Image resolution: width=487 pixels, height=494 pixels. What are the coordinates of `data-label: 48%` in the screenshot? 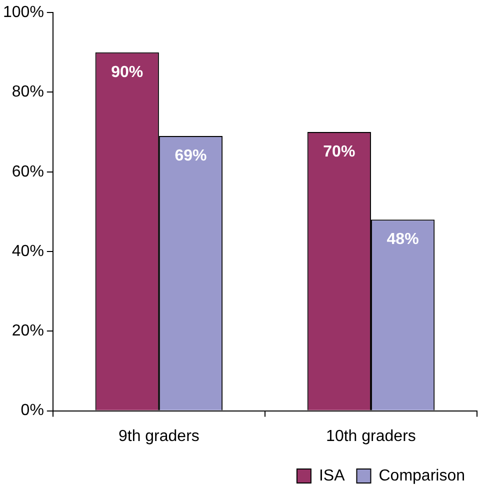 It's located at (402, 239).